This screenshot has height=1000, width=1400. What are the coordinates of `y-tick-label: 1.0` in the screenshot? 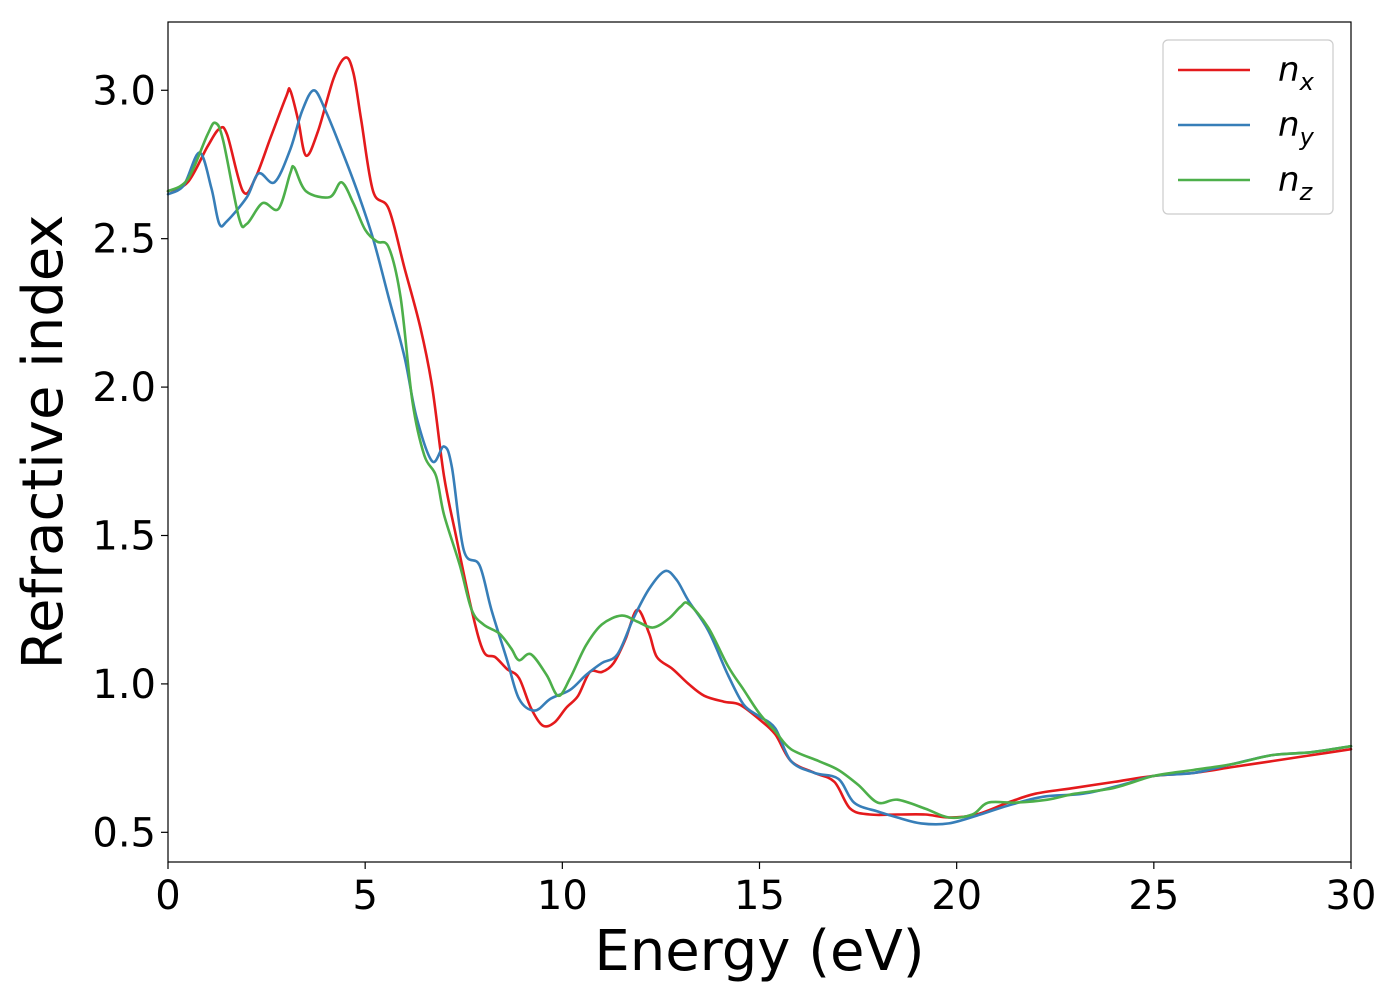 It's located at (124, 685).